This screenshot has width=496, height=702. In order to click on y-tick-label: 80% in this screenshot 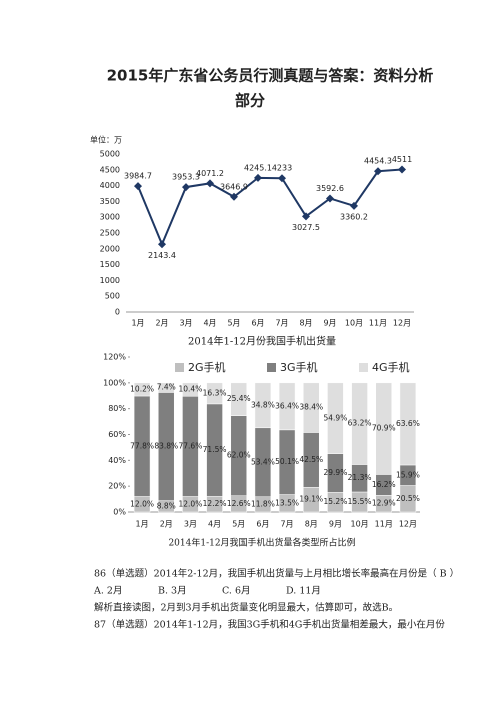, I will do `click(117, 408)`.